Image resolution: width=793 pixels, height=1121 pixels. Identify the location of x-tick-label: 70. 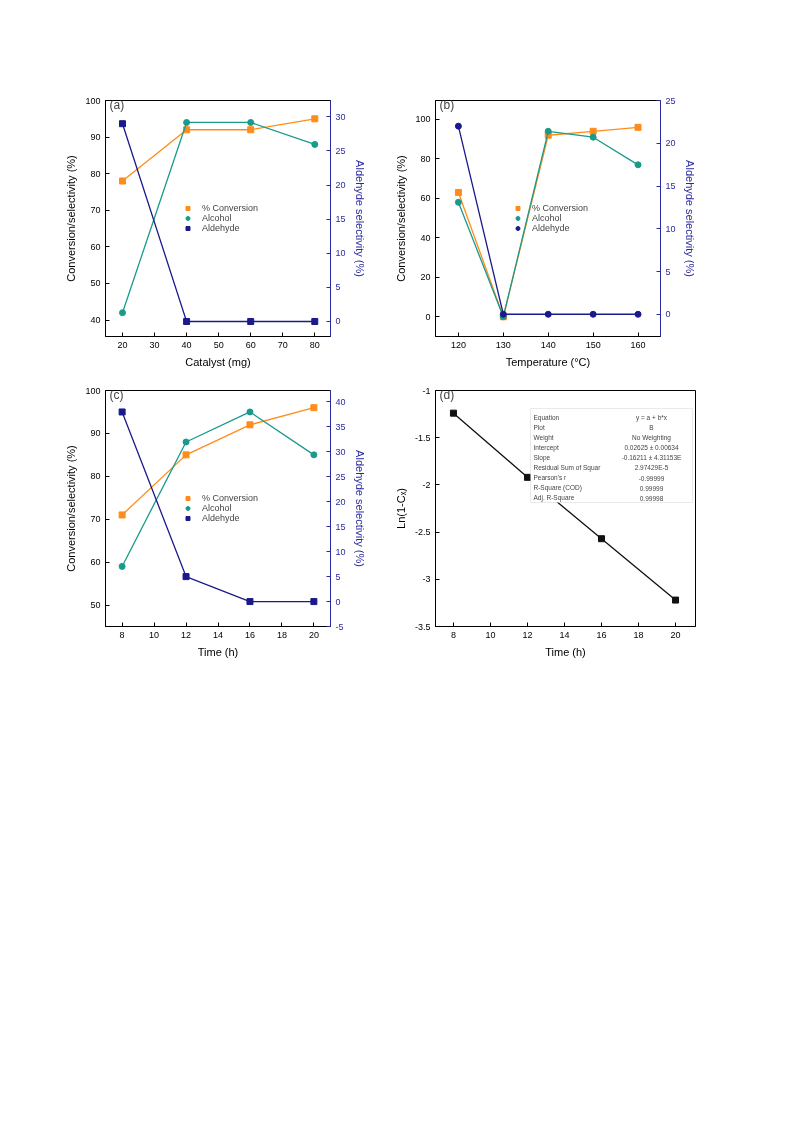
(282, 344).